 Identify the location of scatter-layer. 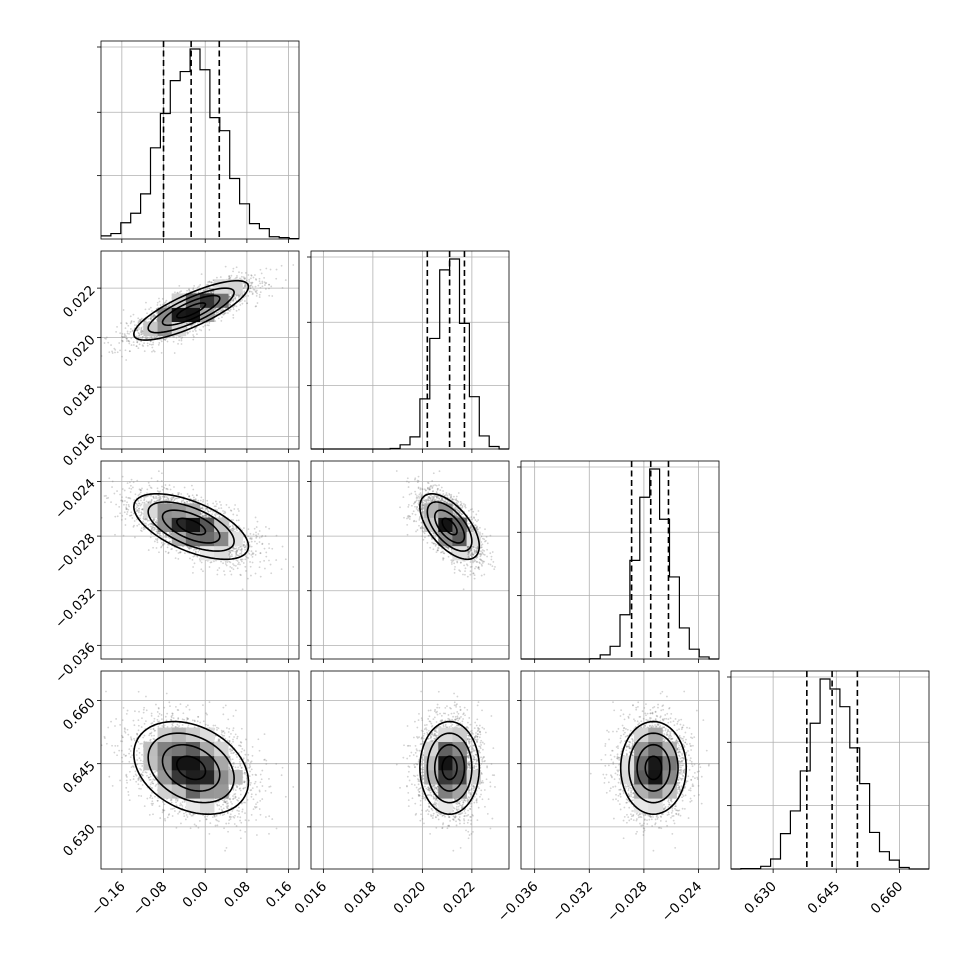
(198, 530).